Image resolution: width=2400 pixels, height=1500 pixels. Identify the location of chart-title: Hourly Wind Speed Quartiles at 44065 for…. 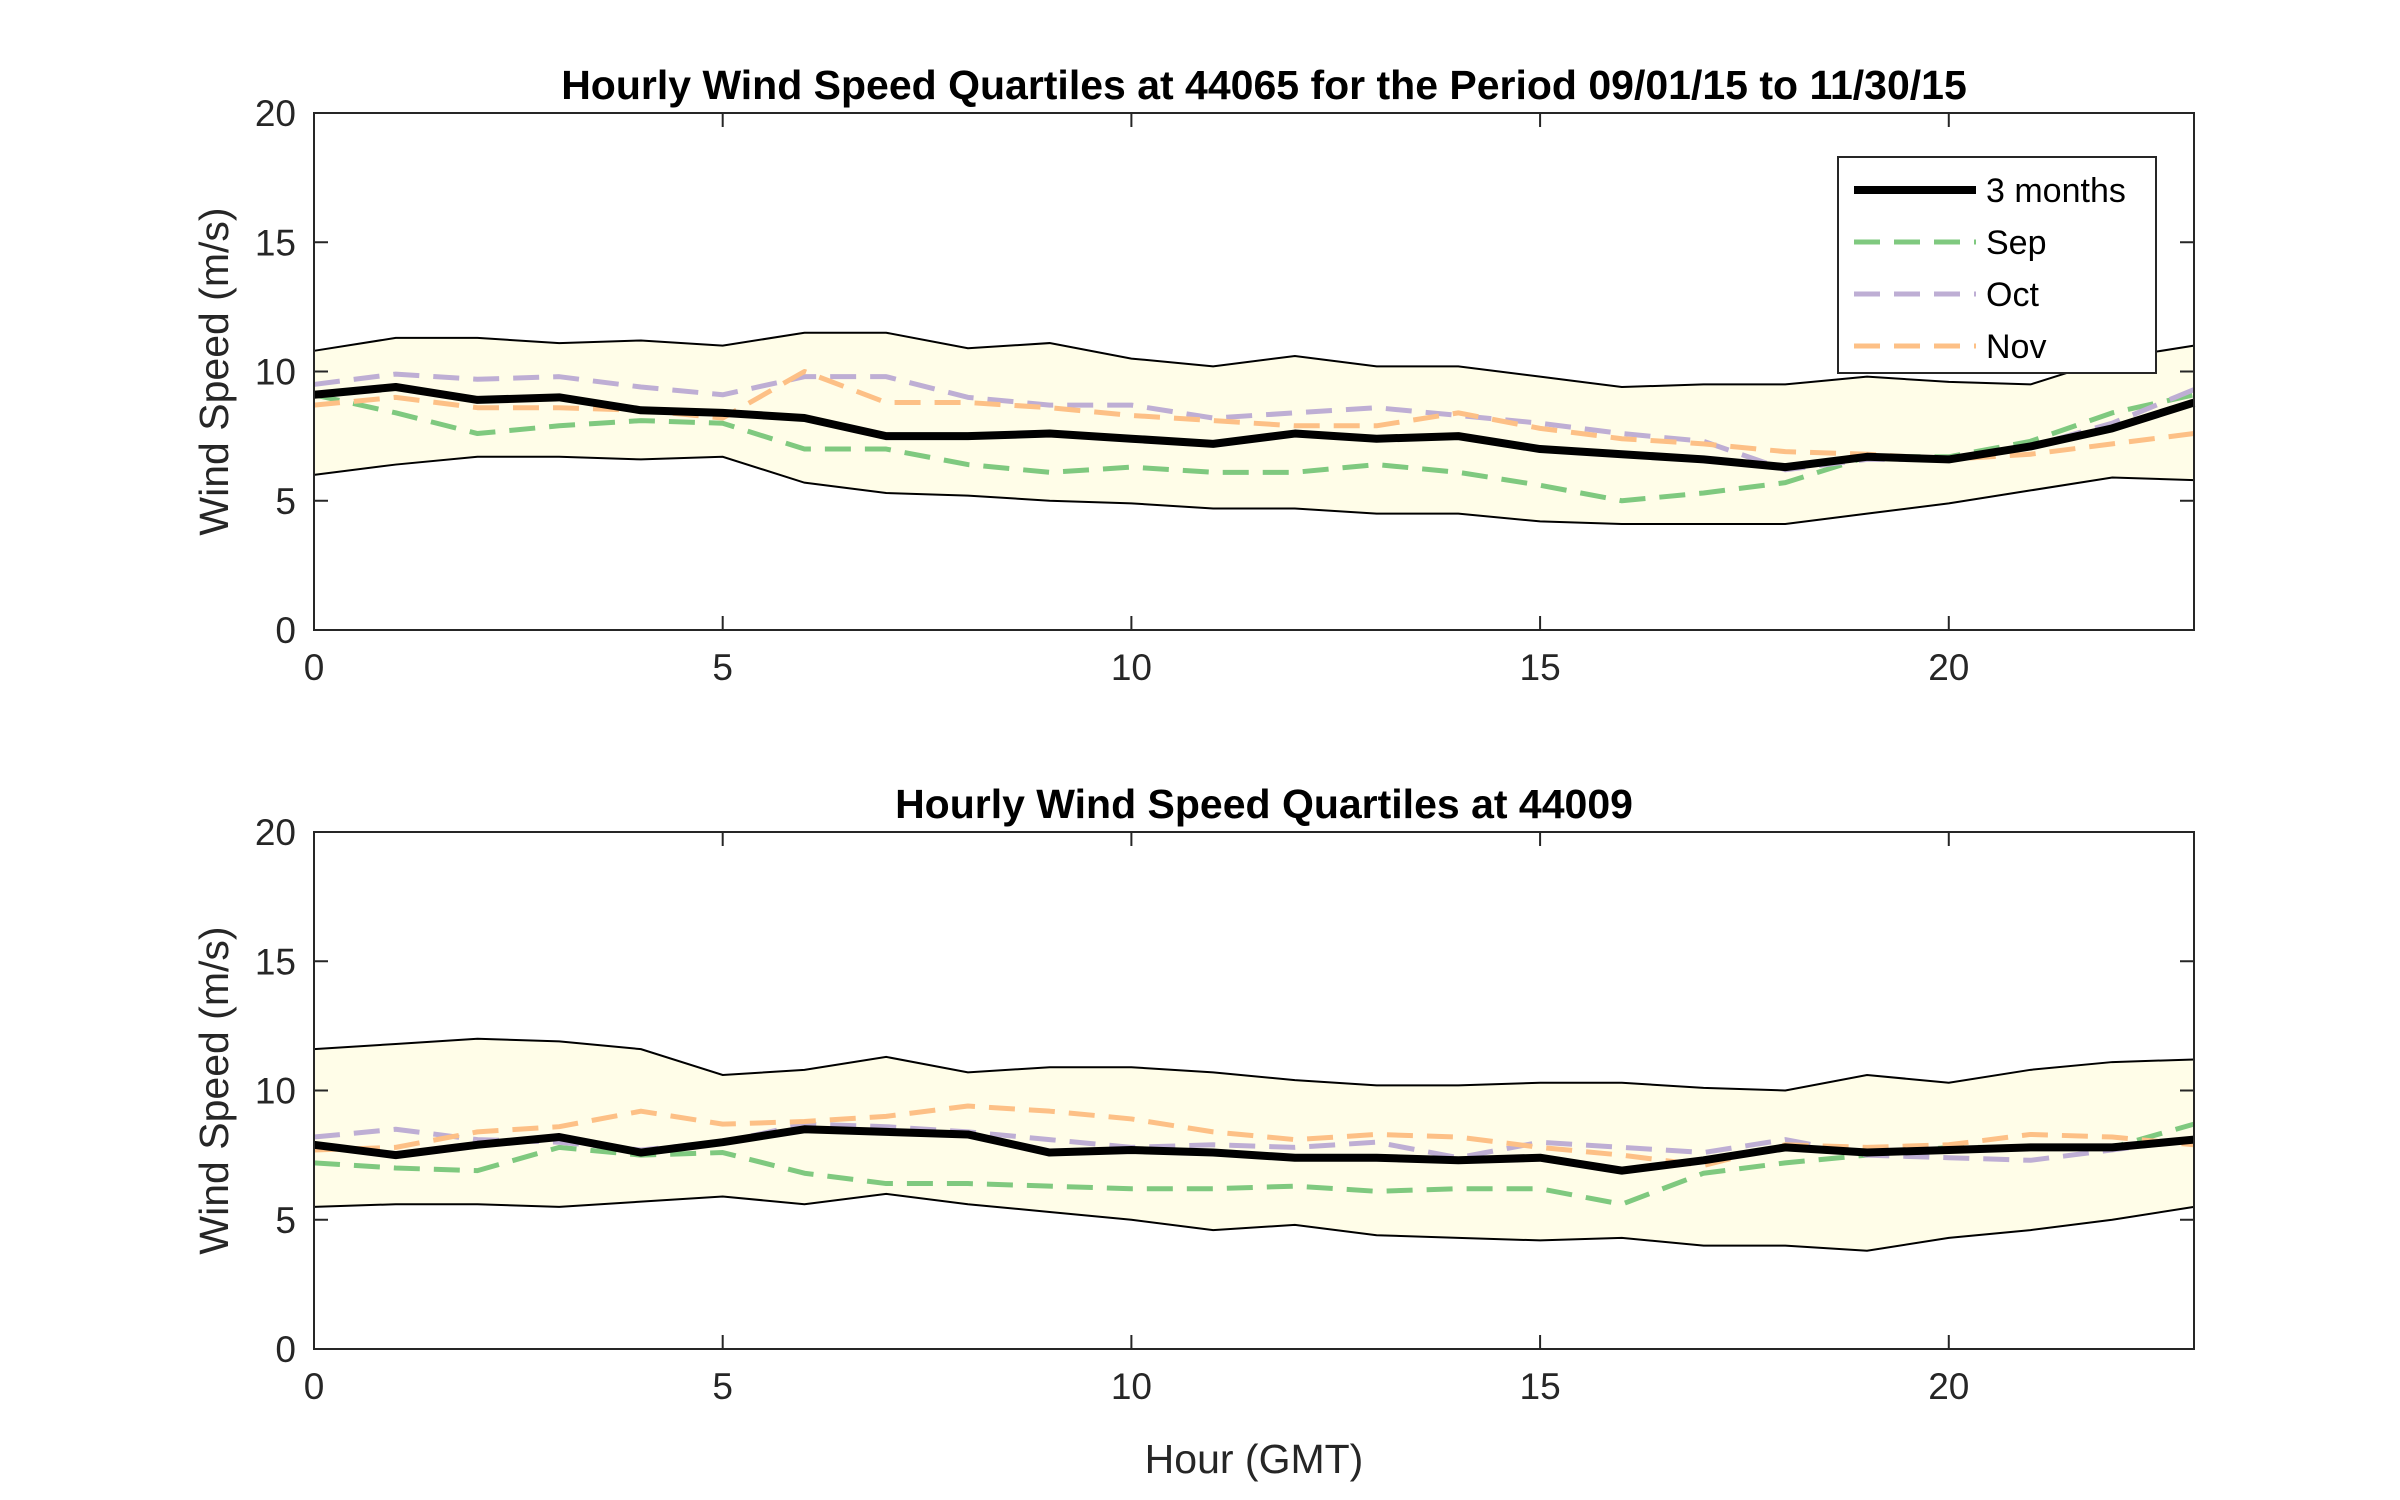
(1264, 85).